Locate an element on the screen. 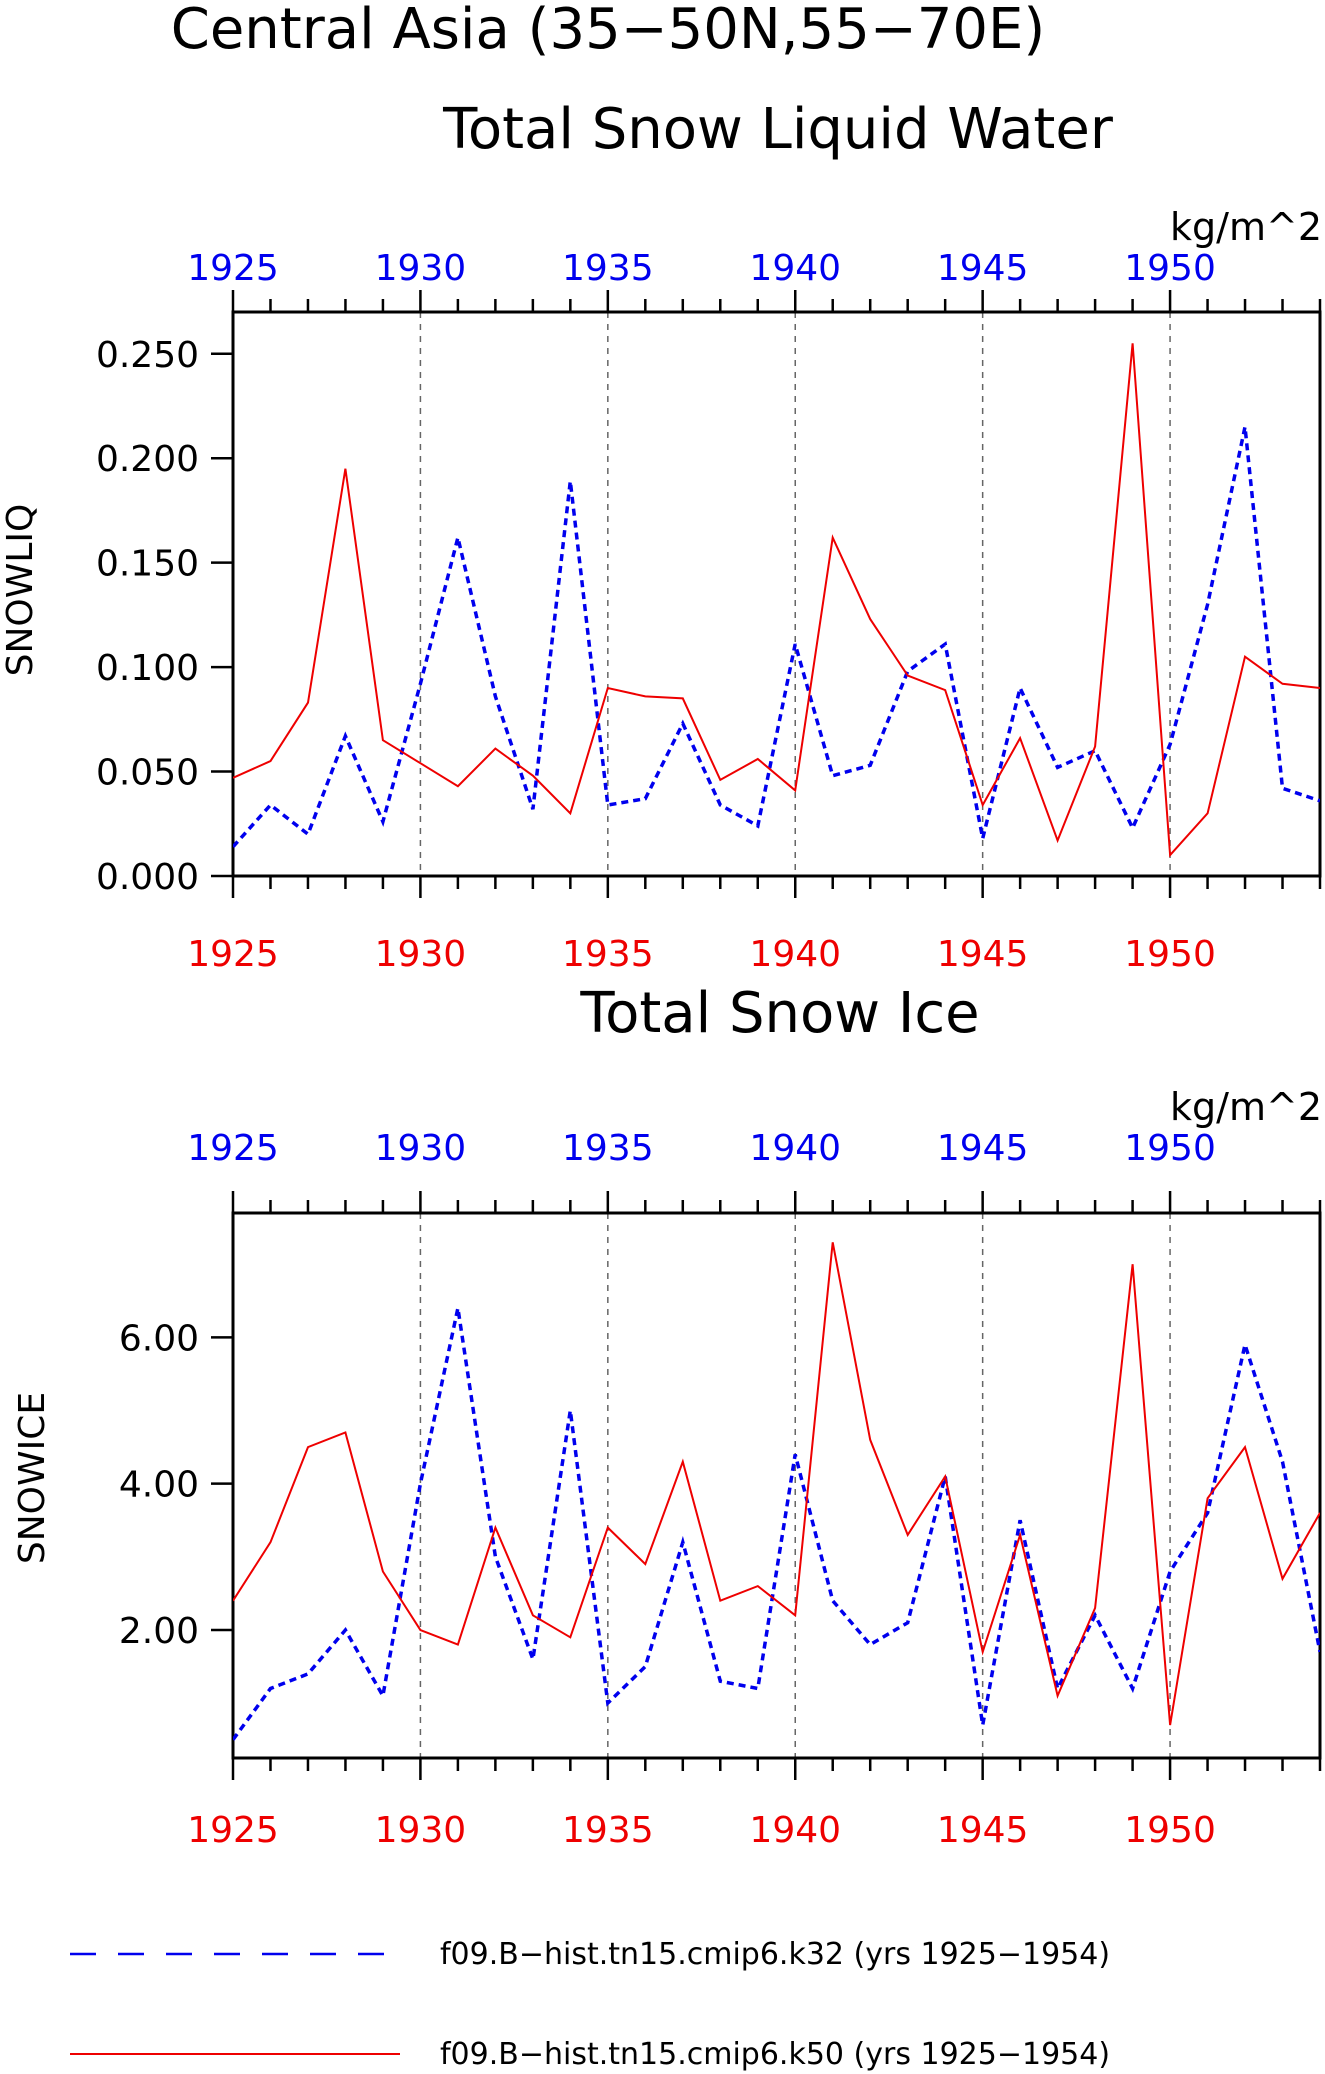 Image resolution: width=1325 pixels, height=2074 pixels. snowliq-title: Total Snow Liquid Water is located at coordinates (778, 129).